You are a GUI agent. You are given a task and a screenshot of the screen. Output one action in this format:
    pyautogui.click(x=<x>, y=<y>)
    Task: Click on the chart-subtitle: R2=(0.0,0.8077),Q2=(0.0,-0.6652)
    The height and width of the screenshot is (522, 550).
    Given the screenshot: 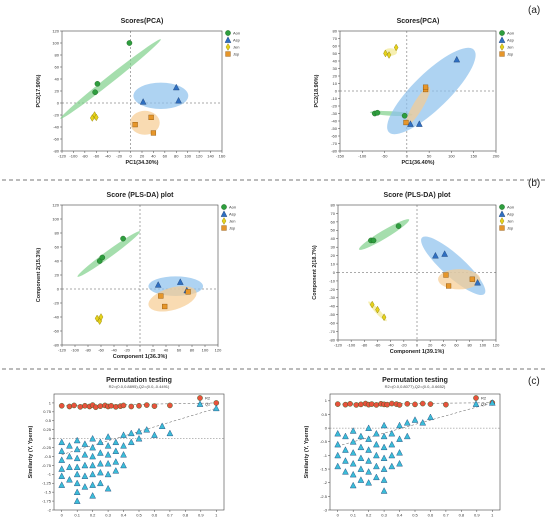 What is the action you would take?
    pyautogui.click(x=415, y=386)
    